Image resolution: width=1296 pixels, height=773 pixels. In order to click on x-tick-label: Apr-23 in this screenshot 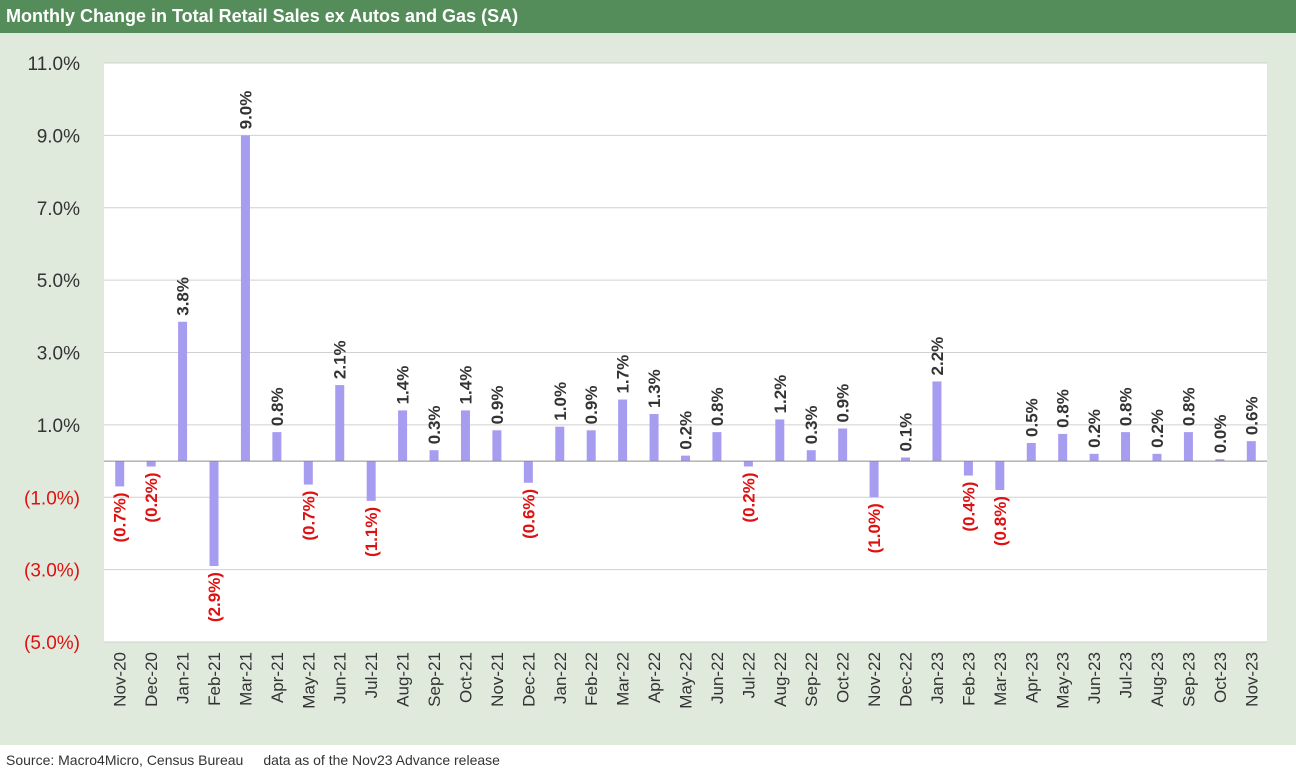, I will do `click(1031, 677)`.